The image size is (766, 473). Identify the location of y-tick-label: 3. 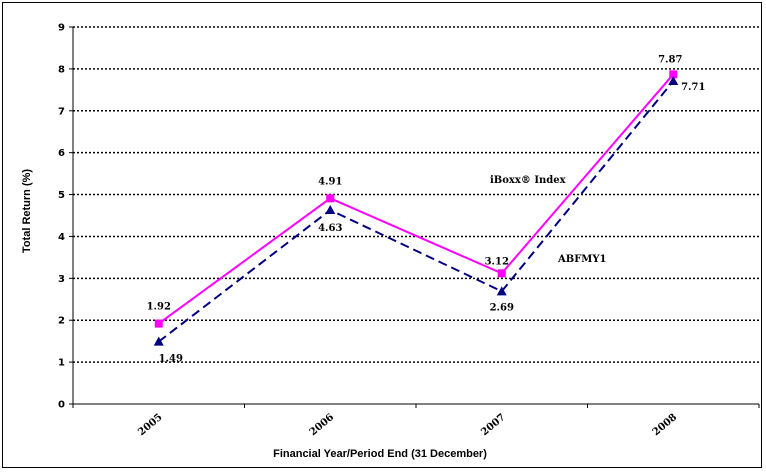
(61, 279).